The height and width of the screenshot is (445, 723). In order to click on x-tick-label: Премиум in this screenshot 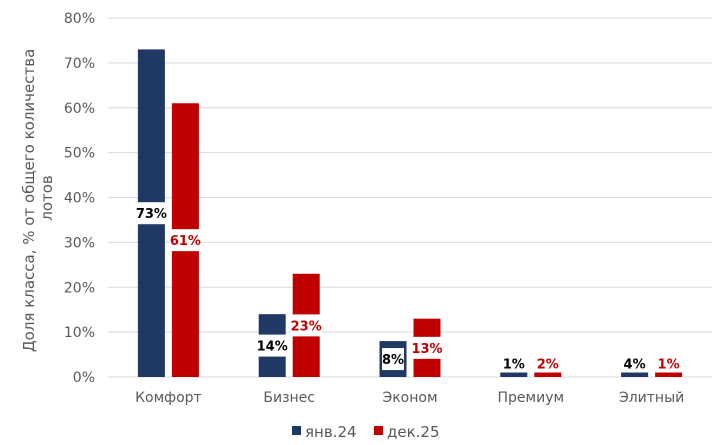, I will do `click(531, 398)`.